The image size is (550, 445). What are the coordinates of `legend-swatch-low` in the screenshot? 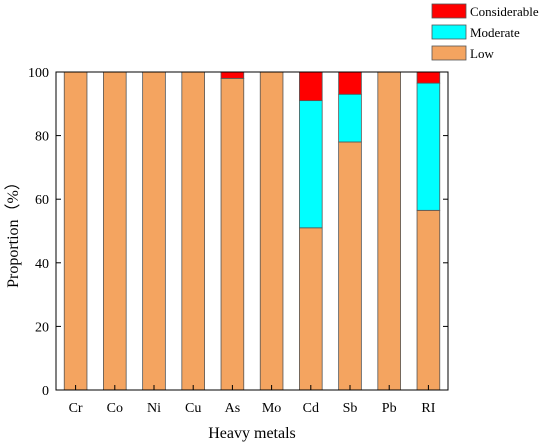 It's located at (449, 53).